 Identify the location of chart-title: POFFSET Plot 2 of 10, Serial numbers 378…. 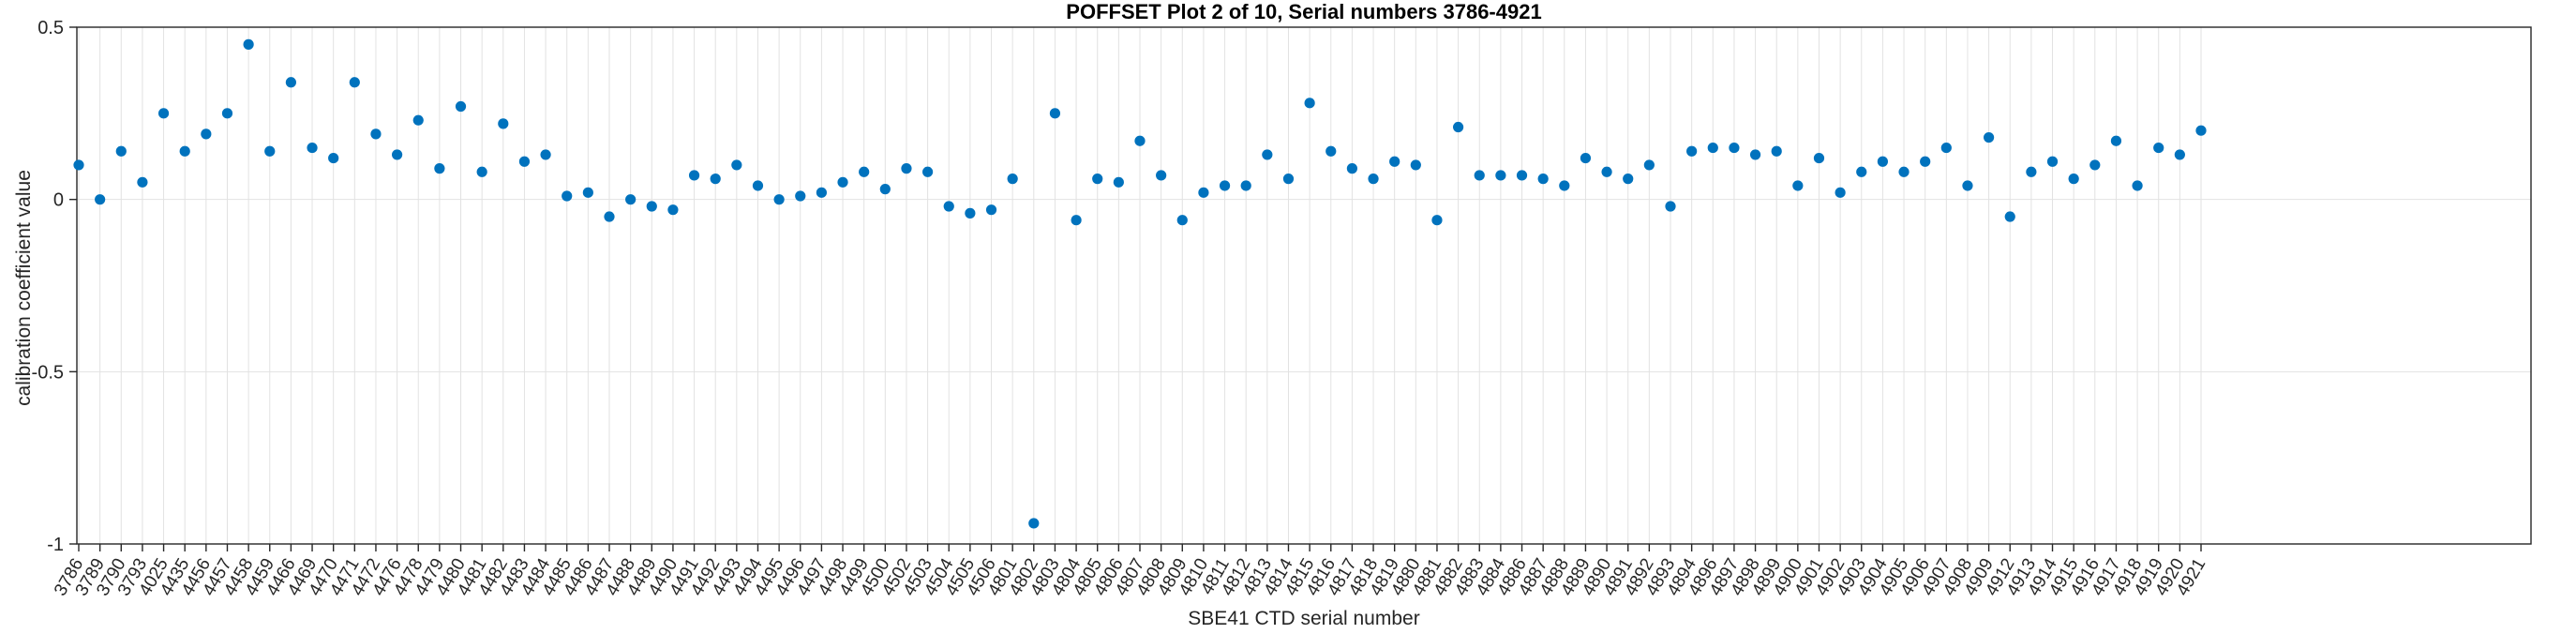
(1304, 12).